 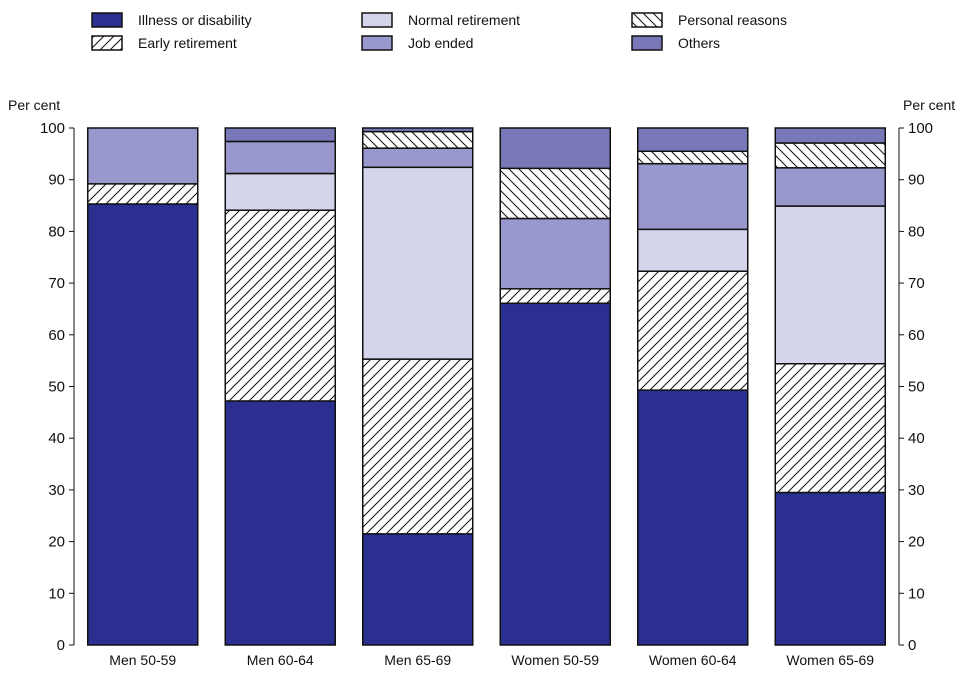 What do you see at coordinates (143, 194) in the screenshot?
I see `bar-segment-men-50-59-early-retirement` at bounding box center [143, 194].